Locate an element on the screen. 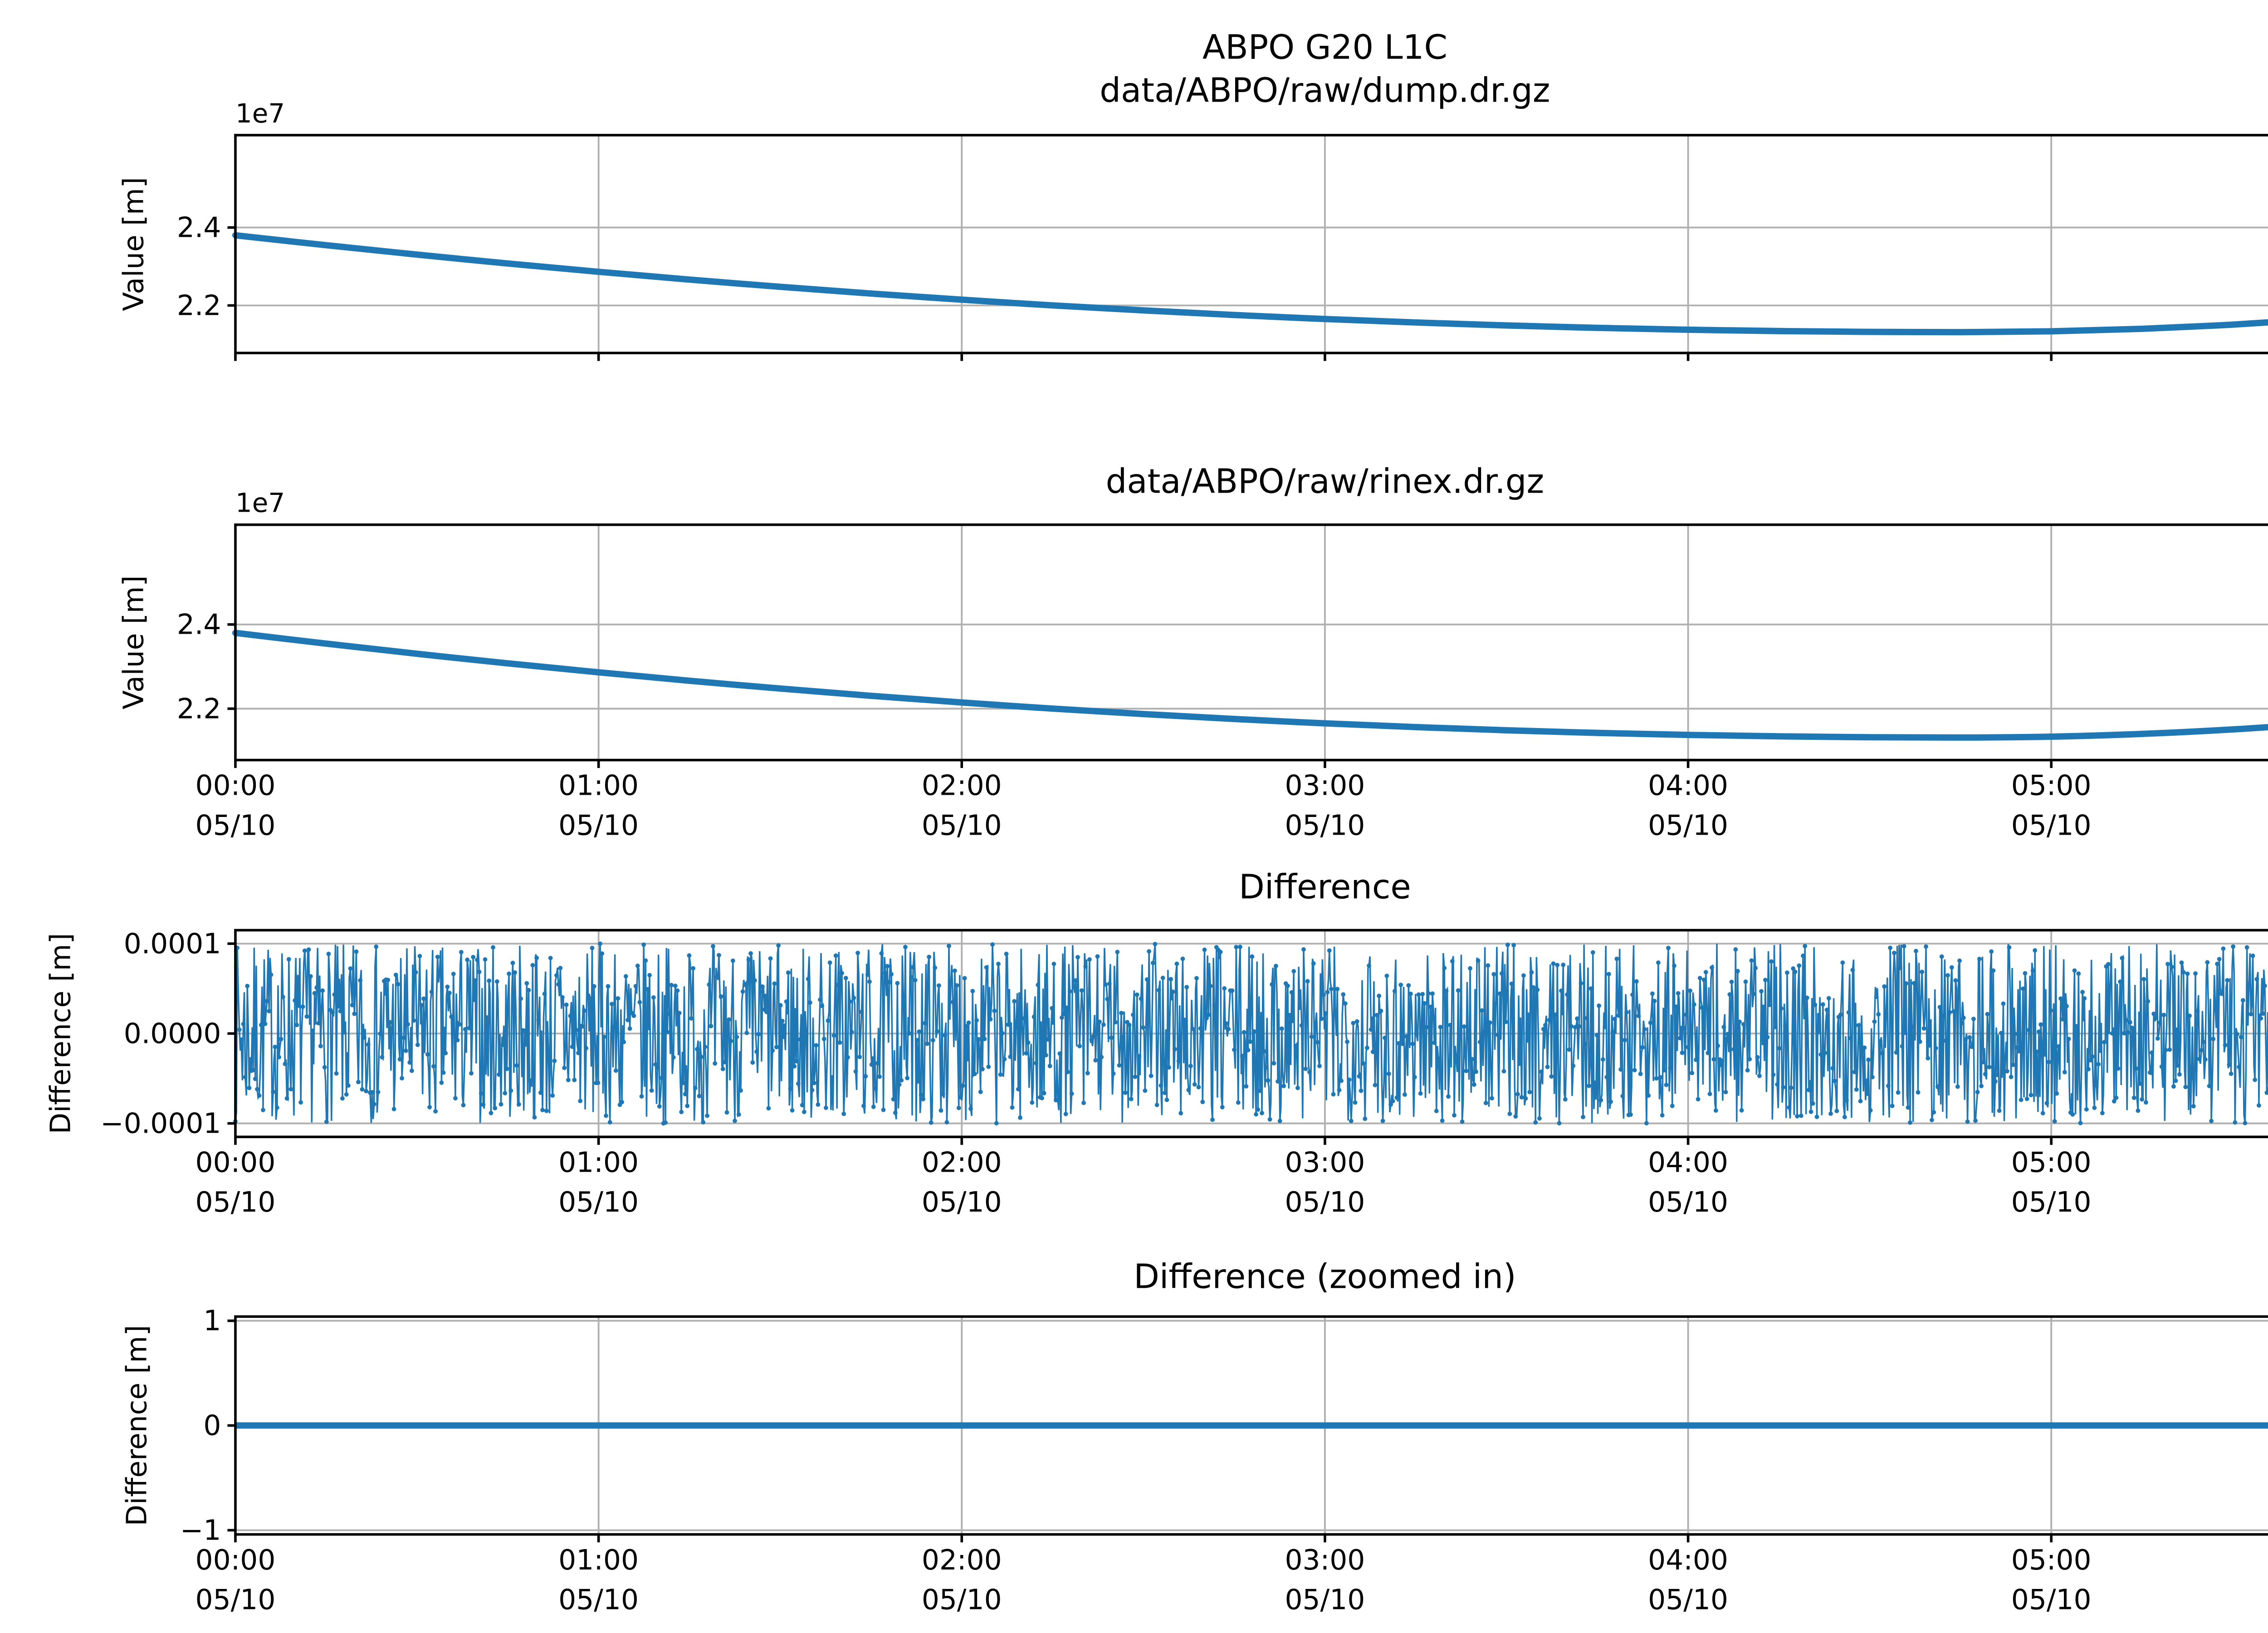 The height and width of the screenshot is (1633, 2268). subplot1-ylabel: Value [m] is located at coordinates (134, 244).